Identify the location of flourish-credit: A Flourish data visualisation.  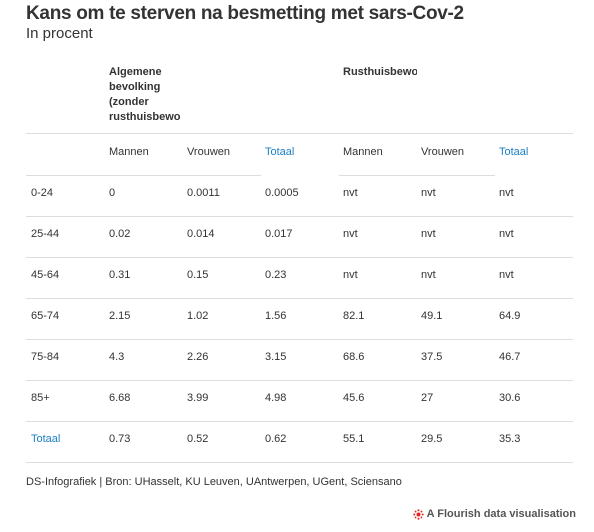
(494, 514).